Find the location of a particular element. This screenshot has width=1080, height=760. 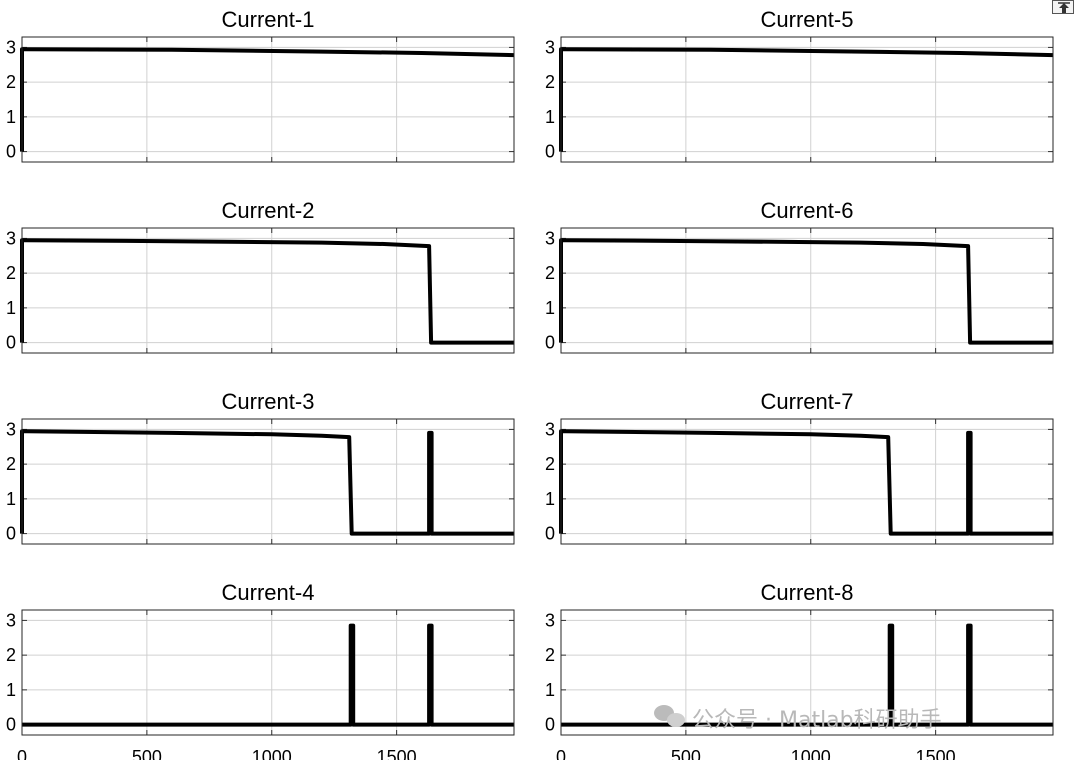

watermark-text: 公众号 · Matlab科研助手 is located at coordinates (817, 720).